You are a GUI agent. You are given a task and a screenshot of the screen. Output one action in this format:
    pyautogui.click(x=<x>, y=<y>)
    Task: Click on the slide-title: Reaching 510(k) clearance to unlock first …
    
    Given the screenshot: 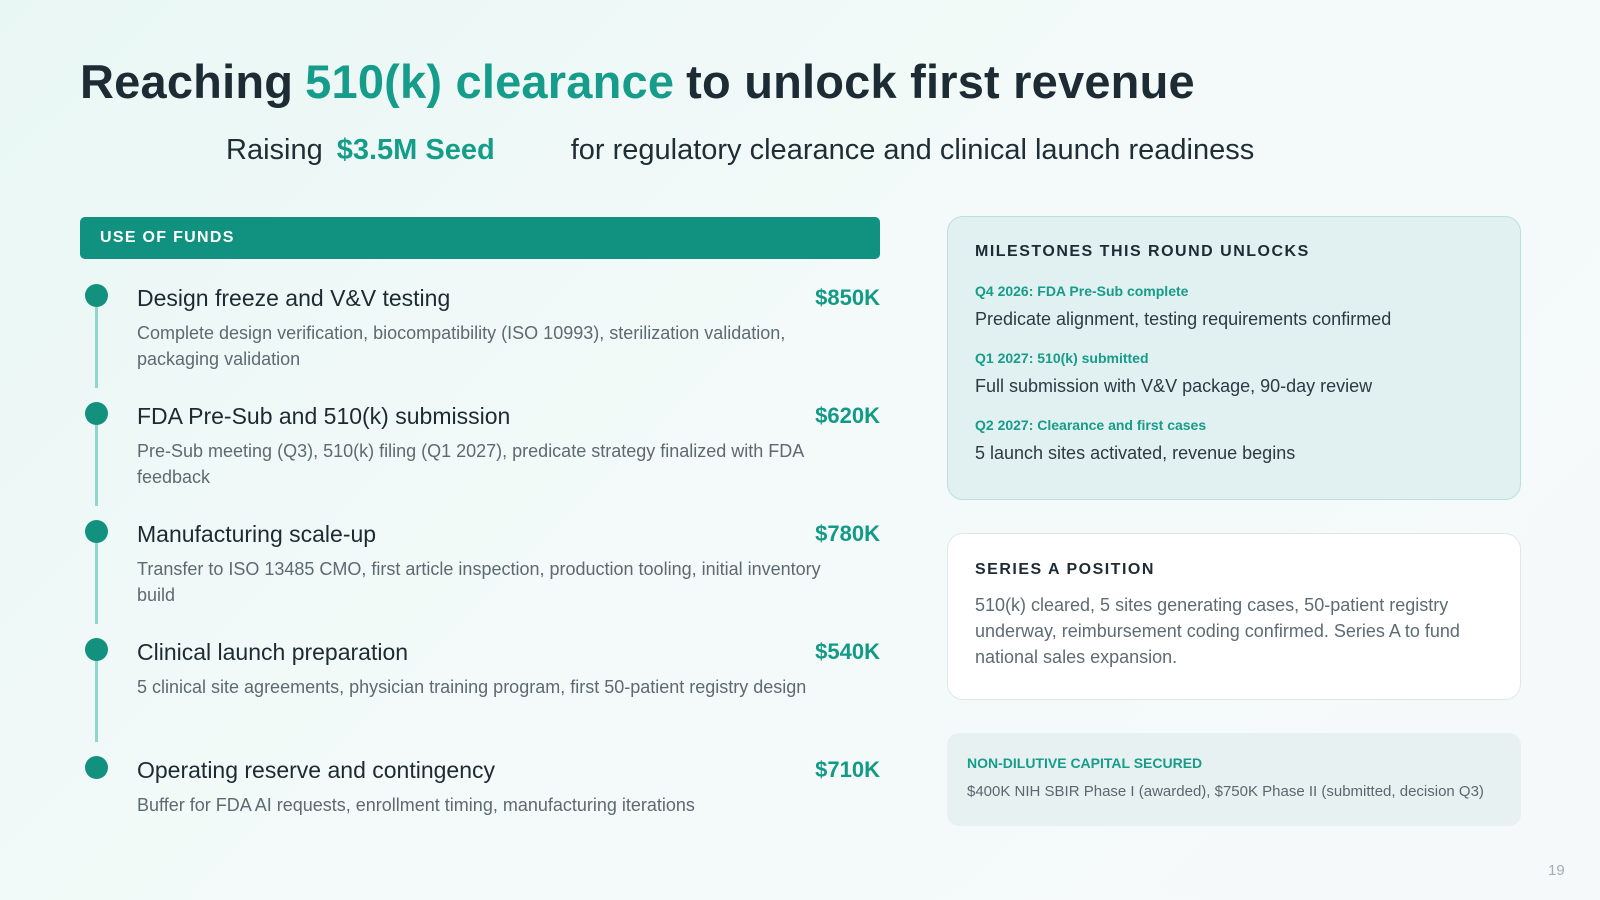 What is the action you would take?
    pyautogui.click(x=637, y=81)
    